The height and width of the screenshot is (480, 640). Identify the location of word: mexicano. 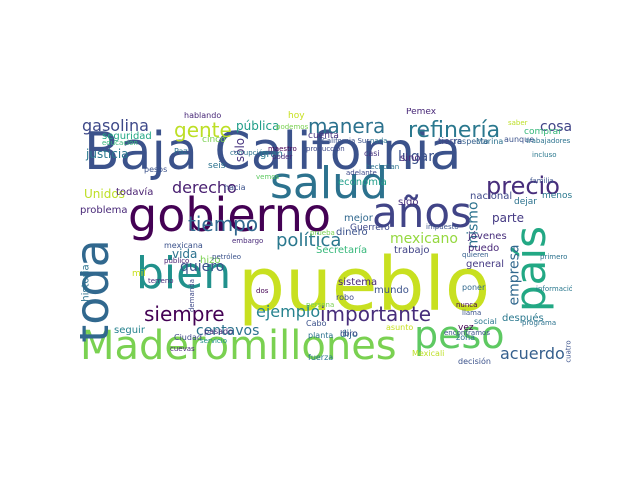
(424, 239).